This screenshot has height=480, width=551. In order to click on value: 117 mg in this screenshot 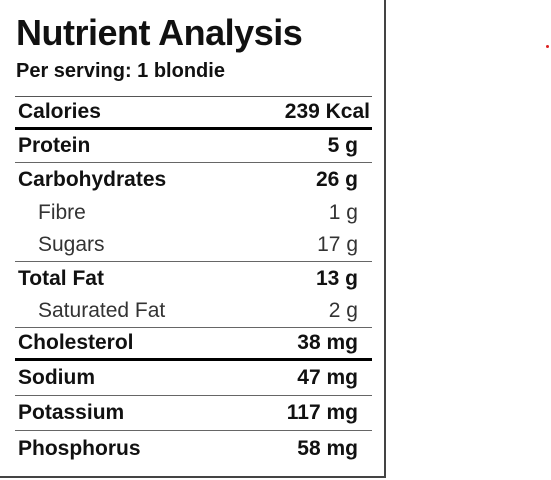, I will do `click(322, 412)`.